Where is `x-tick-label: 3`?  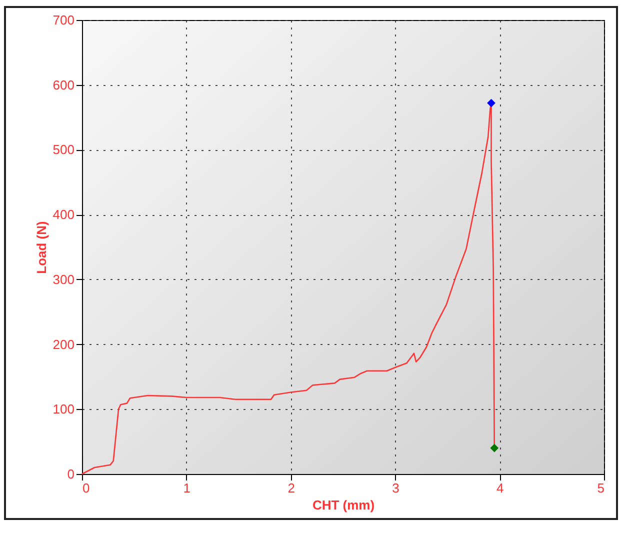
x-tick-label: 3 is located at coordinates (396, 488).